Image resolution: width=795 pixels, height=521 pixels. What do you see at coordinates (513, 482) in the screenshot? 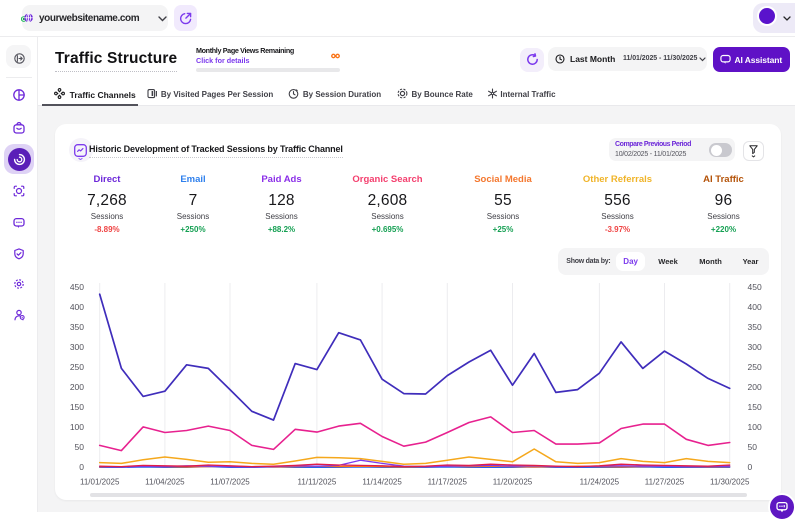
I see `svg-text: 11/20/2025` at bounding box center [513, 482].